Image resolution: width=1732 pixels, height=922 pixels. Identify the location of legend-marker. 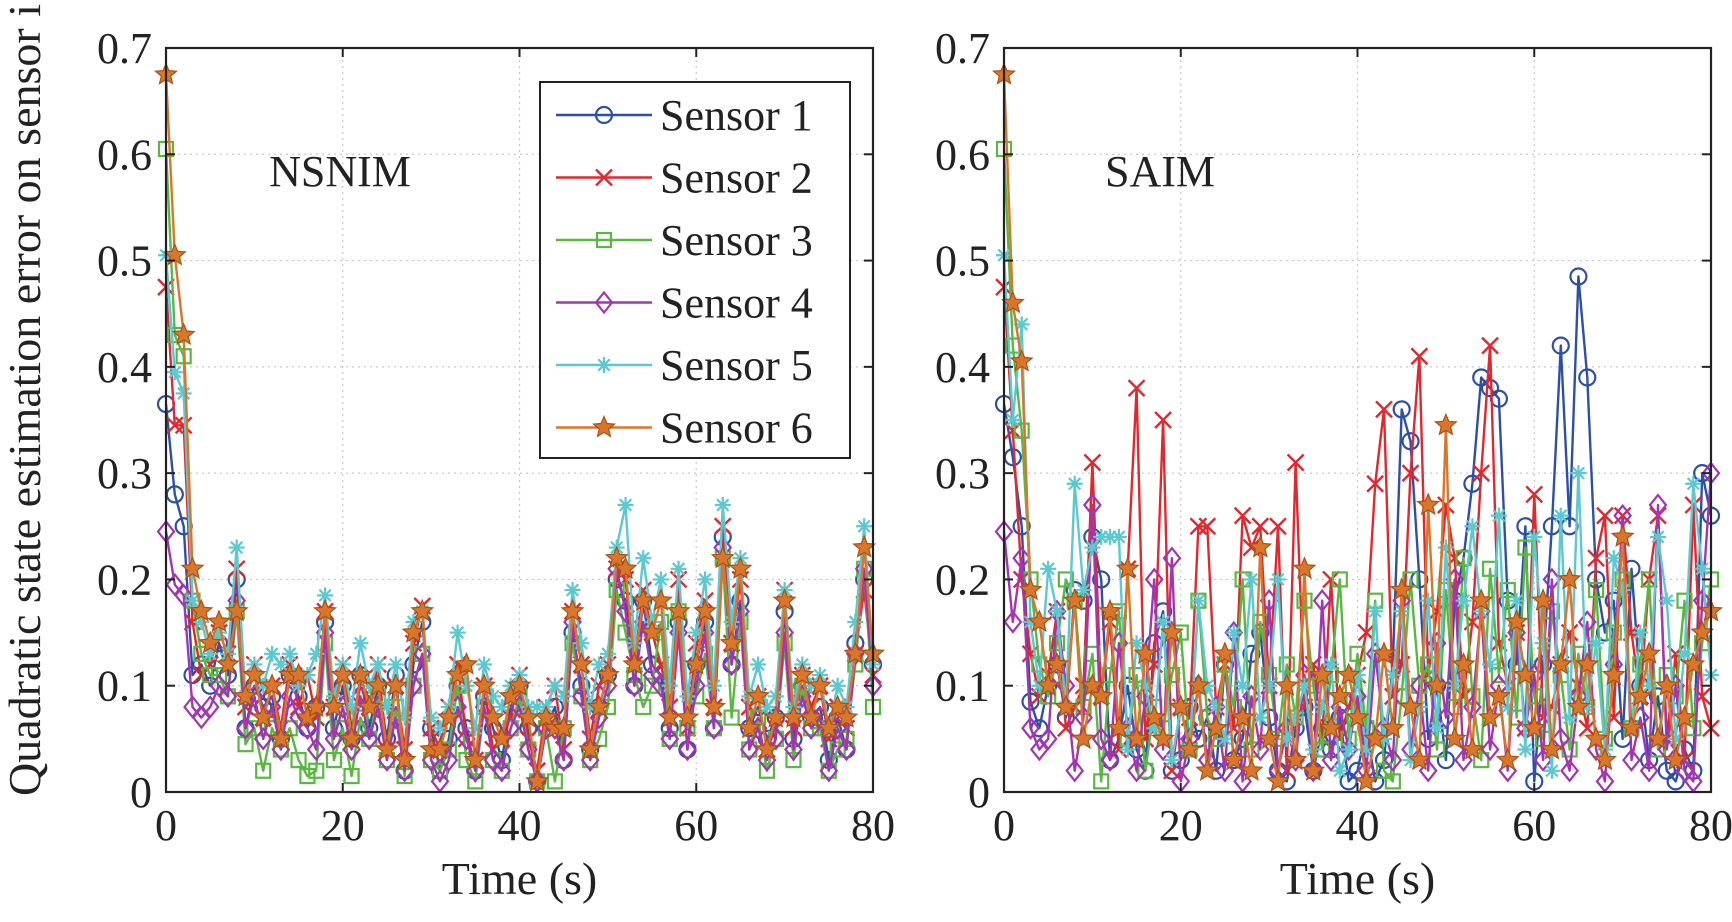
(604, 240).